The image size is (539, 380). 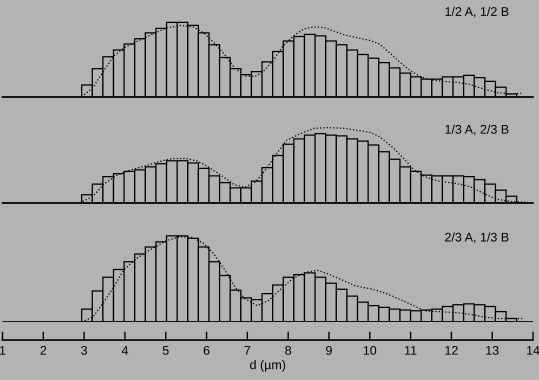 What do you see at coordinates (84, 350) in the screenshot?
I see `x-tick-label: 3` at bounding box center [84, 350].